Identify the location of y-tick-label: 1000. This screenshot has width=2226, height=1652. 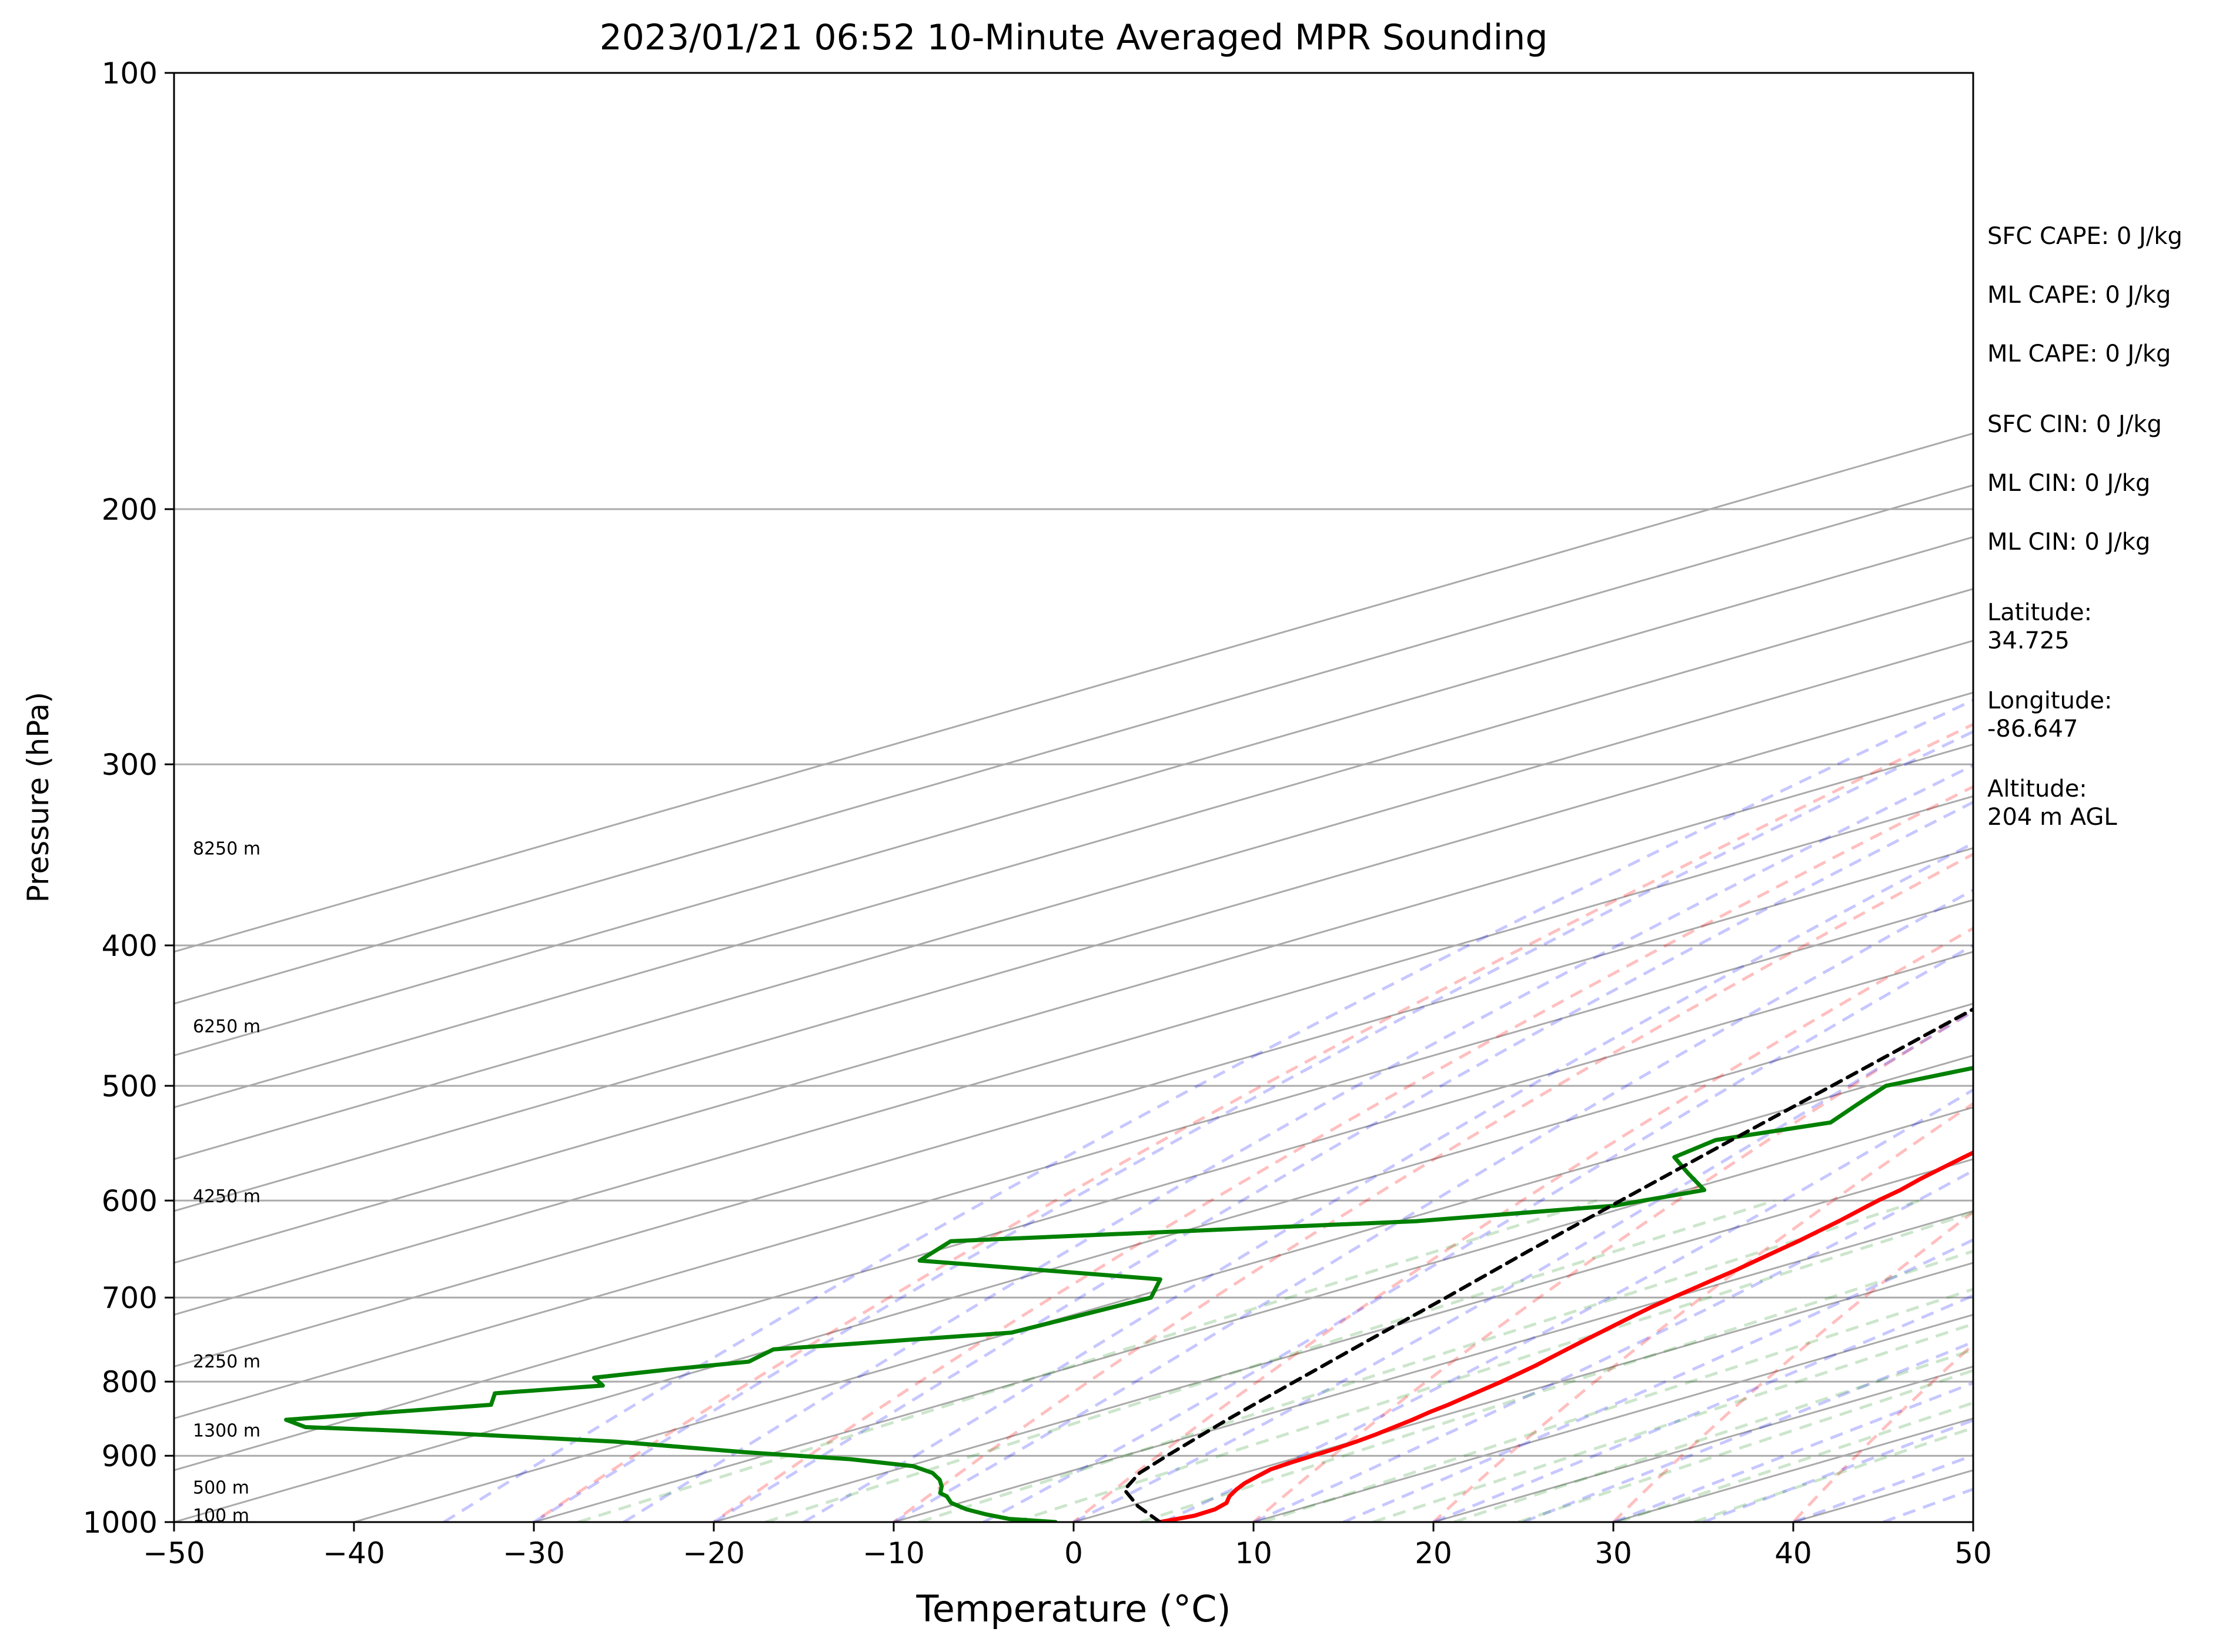
(121, 1523).